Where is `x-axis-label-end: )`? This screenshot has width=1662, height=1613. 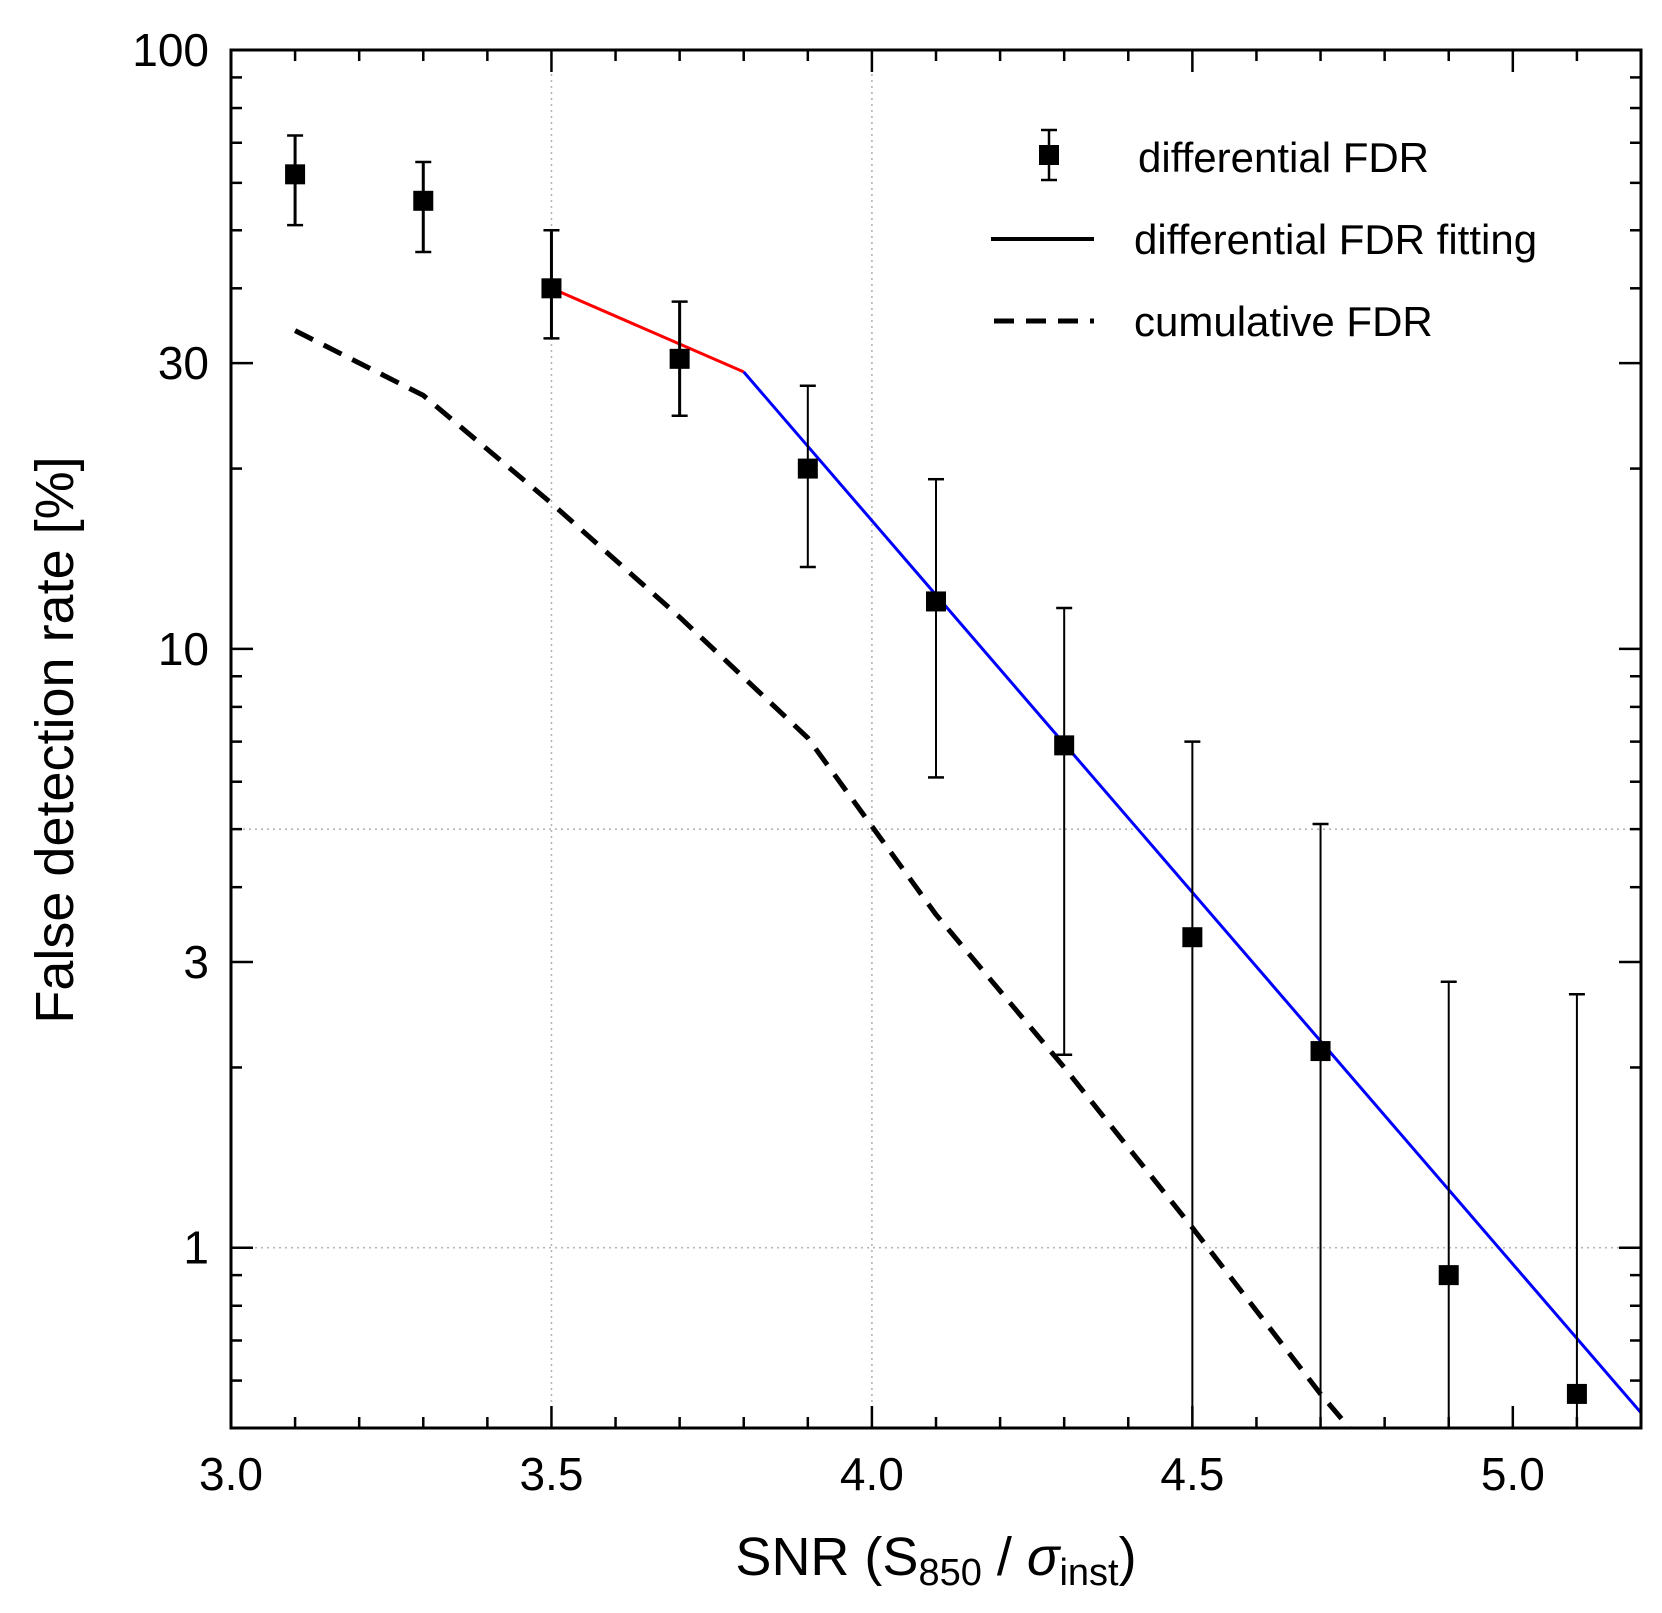
x-axis-label-end: ) is located at coordinates (1128, 1557).